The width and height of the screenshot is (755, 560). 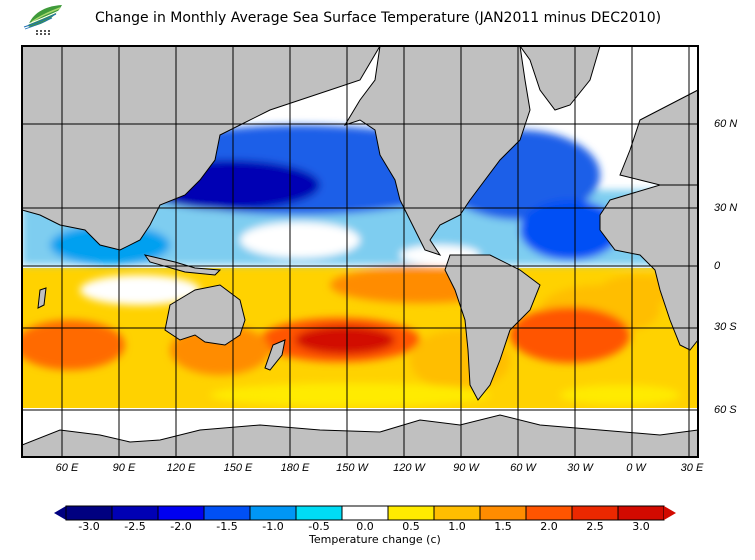 What do you see at coordinates (725, 410) in the screenshot?
I see `lat-label: 60 S` at bounding box center [725, 410].